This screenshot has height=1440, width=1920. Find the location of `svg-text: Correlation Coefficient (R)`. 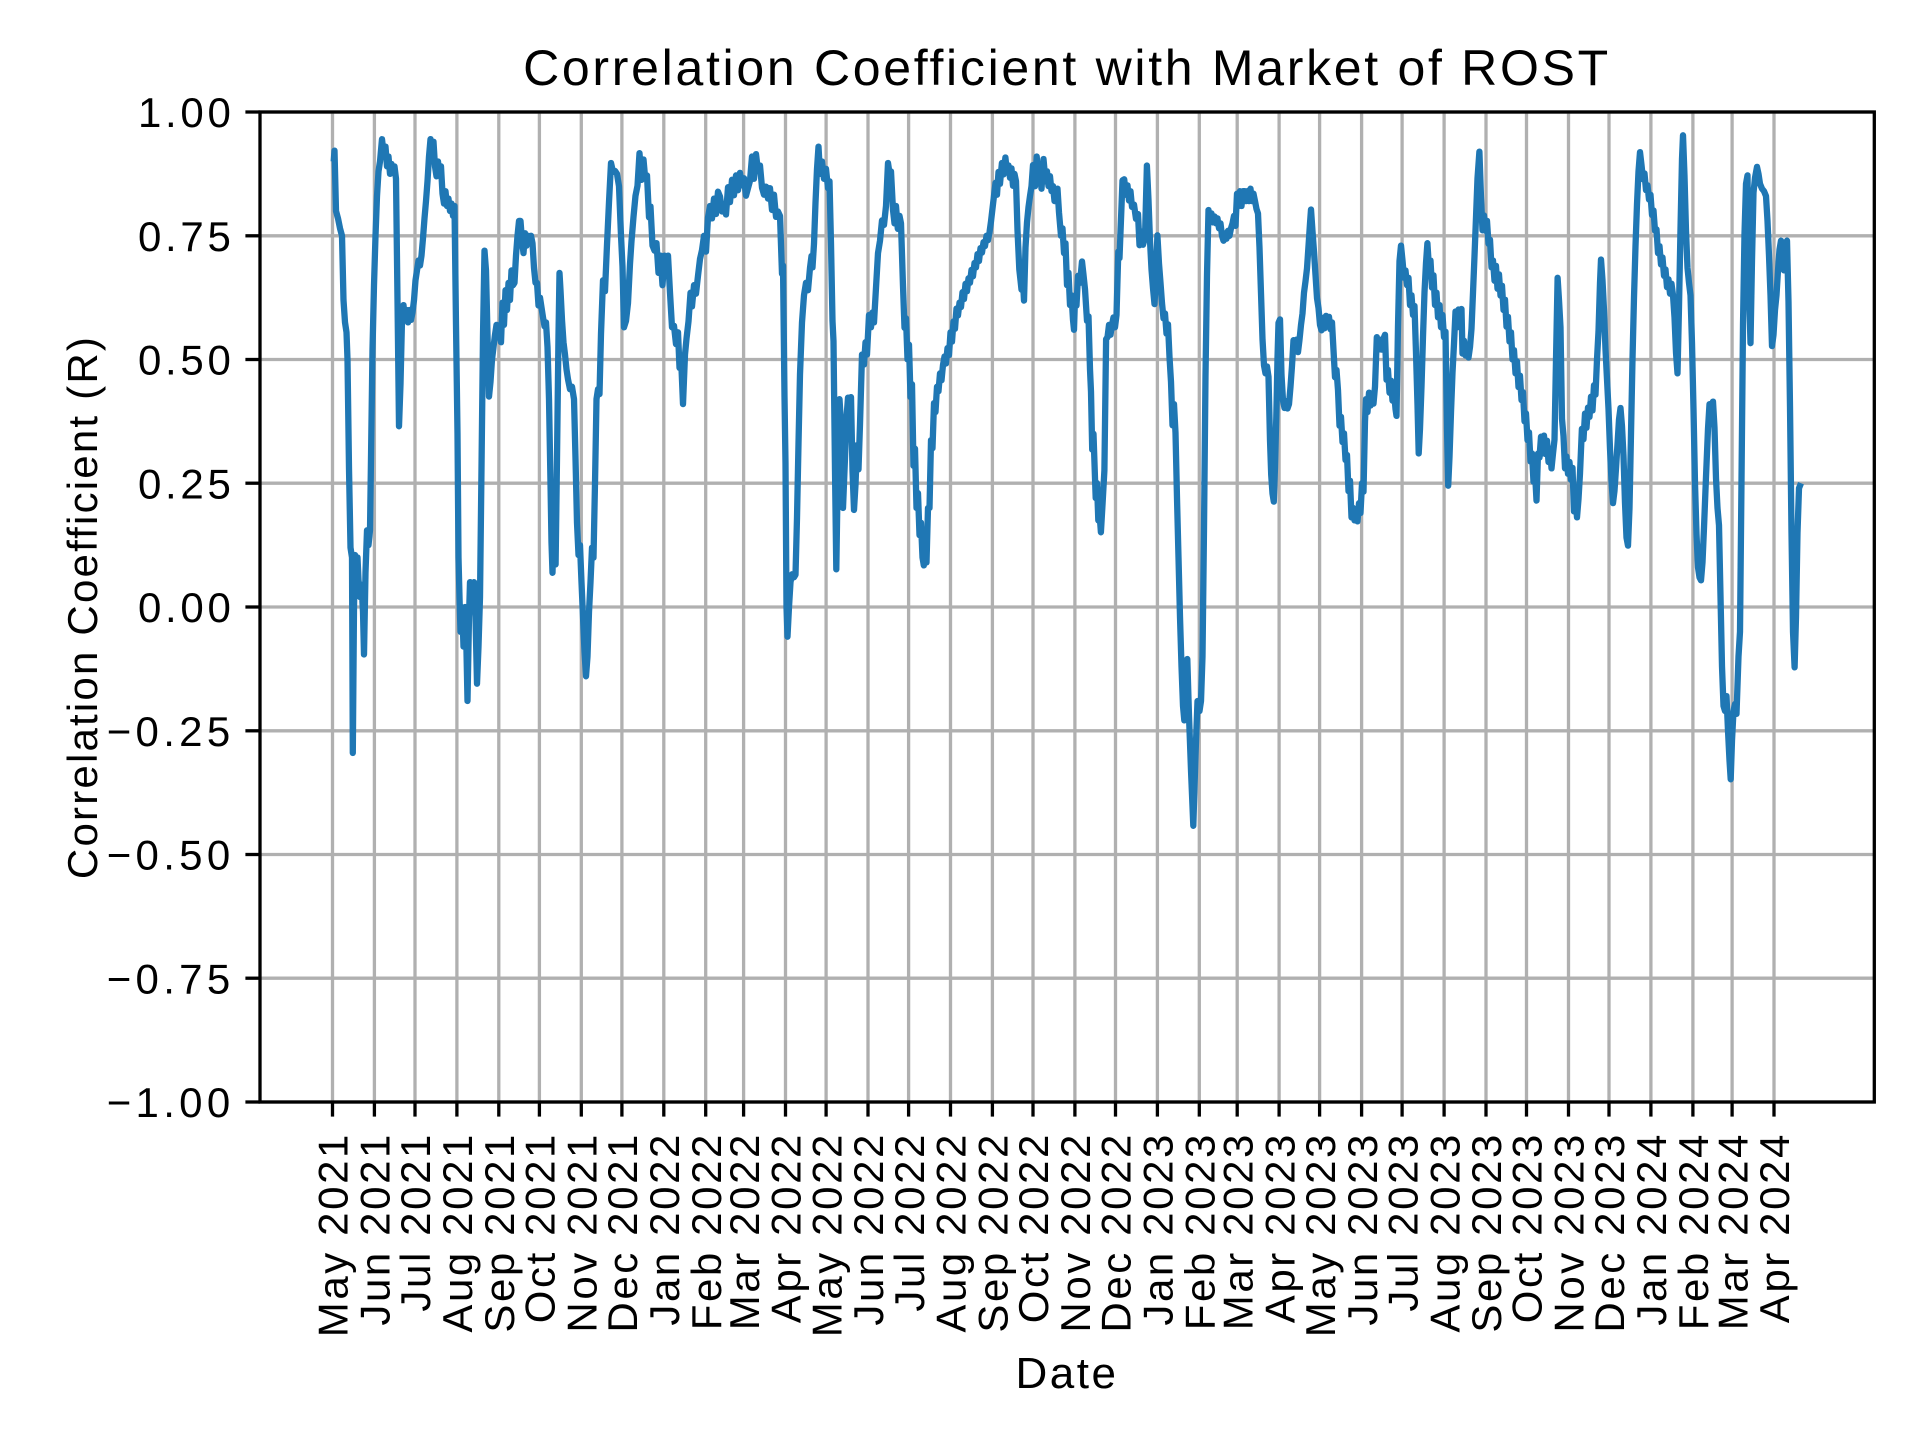

svg-text: Correlation Coefficient (R) is located at coordinates (82, 607).